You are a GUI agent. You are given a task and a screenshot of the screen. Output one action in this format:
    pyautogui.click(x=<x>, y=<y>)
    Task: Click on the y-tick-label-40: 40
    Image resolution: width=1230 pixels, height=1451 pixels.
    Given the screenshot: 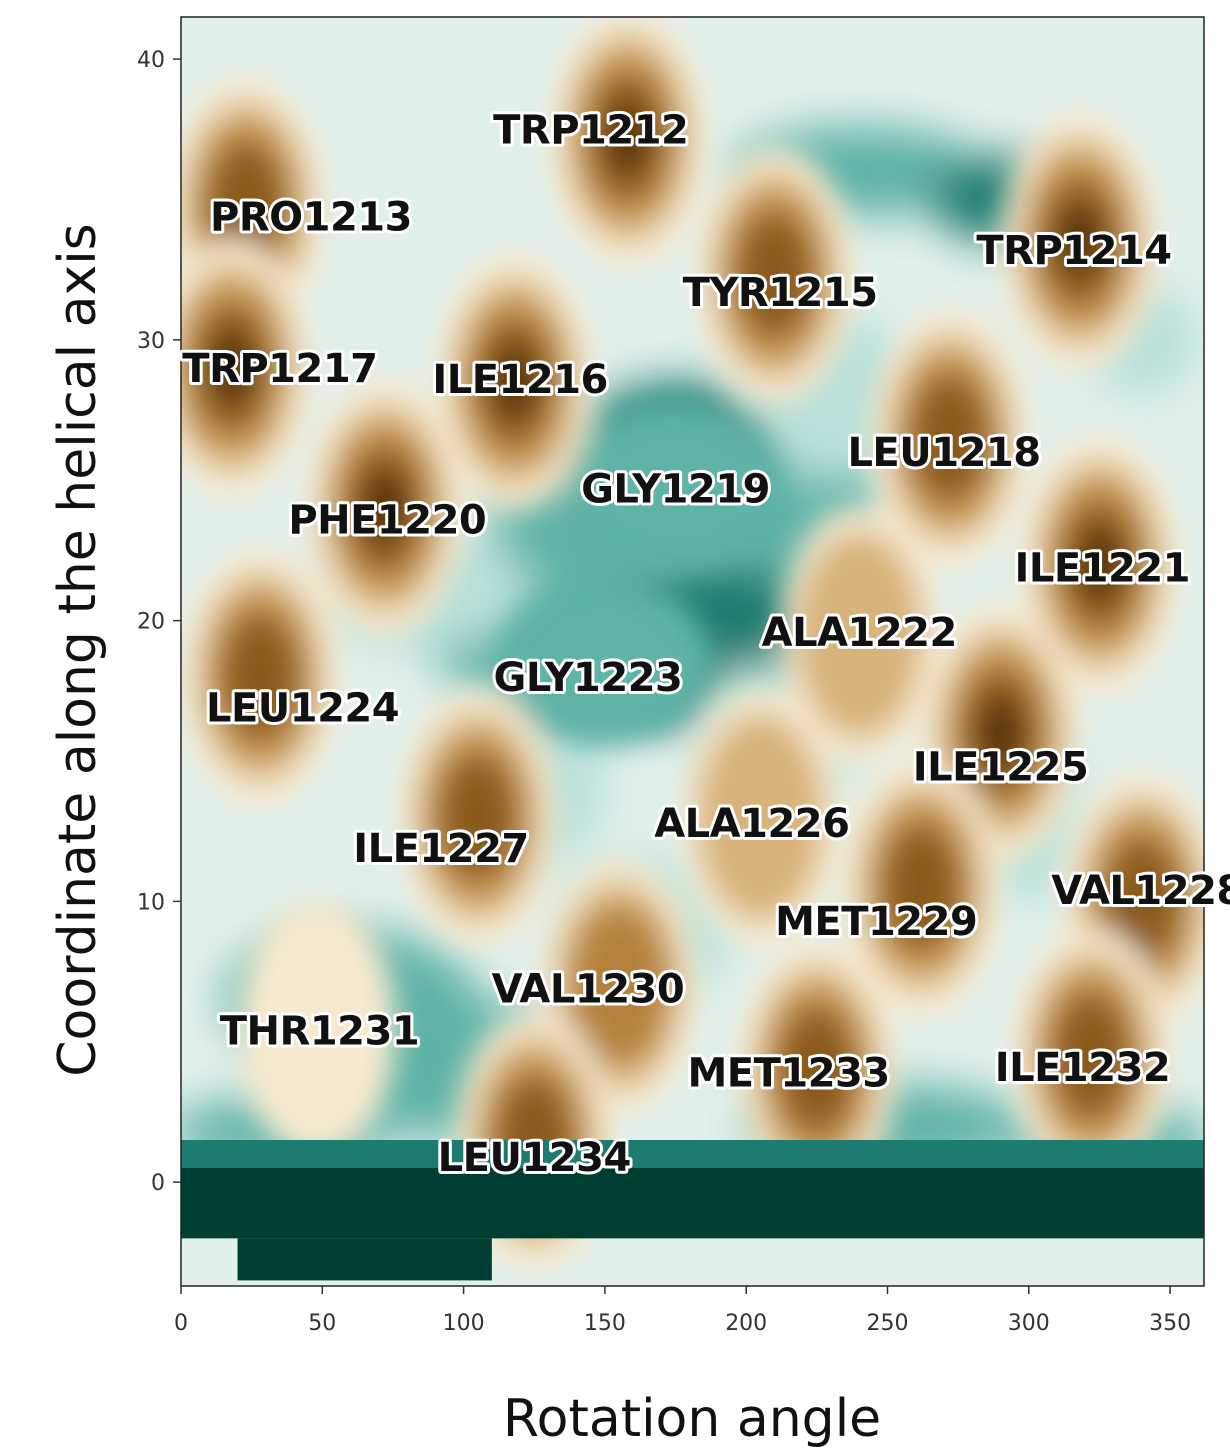 What is the action you would take?
    pyautogui.click(x=151, y=60)
    